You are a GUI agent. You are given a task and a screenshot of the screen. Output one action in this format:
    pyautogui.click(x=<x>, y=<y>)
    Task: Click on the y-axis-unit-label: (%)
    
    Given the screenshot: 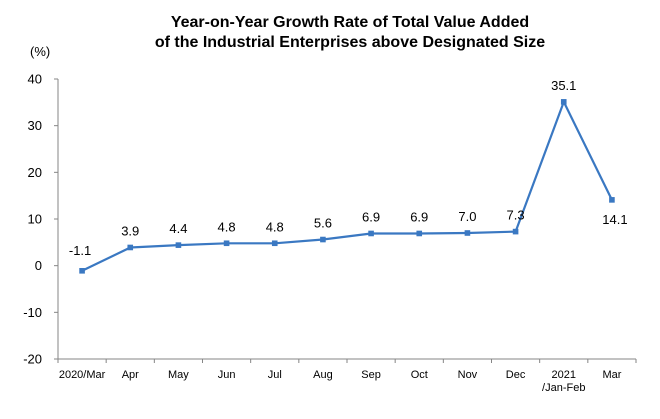 What is the action you would take?
    pyautogui.click(x=40, y=51)
    